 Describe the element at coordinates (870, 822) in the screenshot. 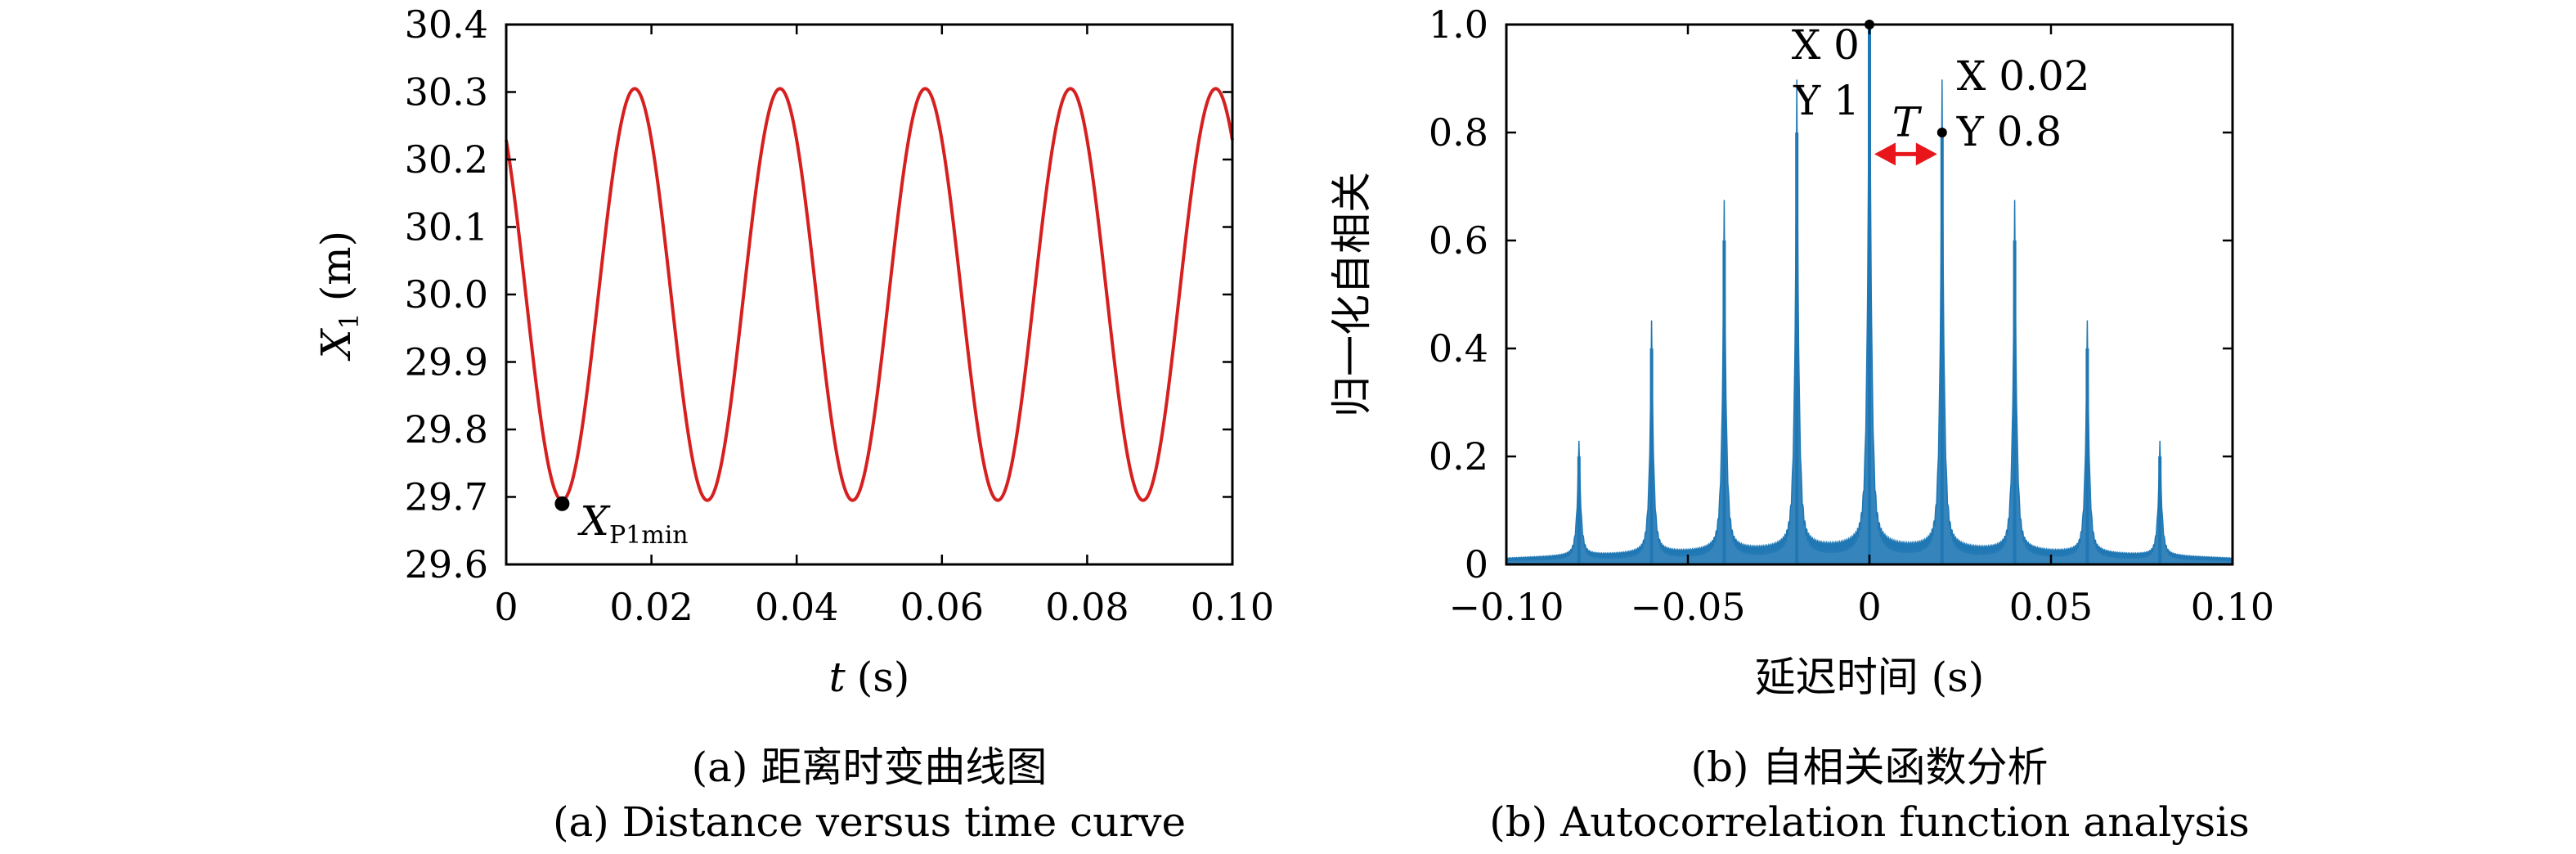

I see `a-caption-en: (a) Distance versus time curve` at that location.